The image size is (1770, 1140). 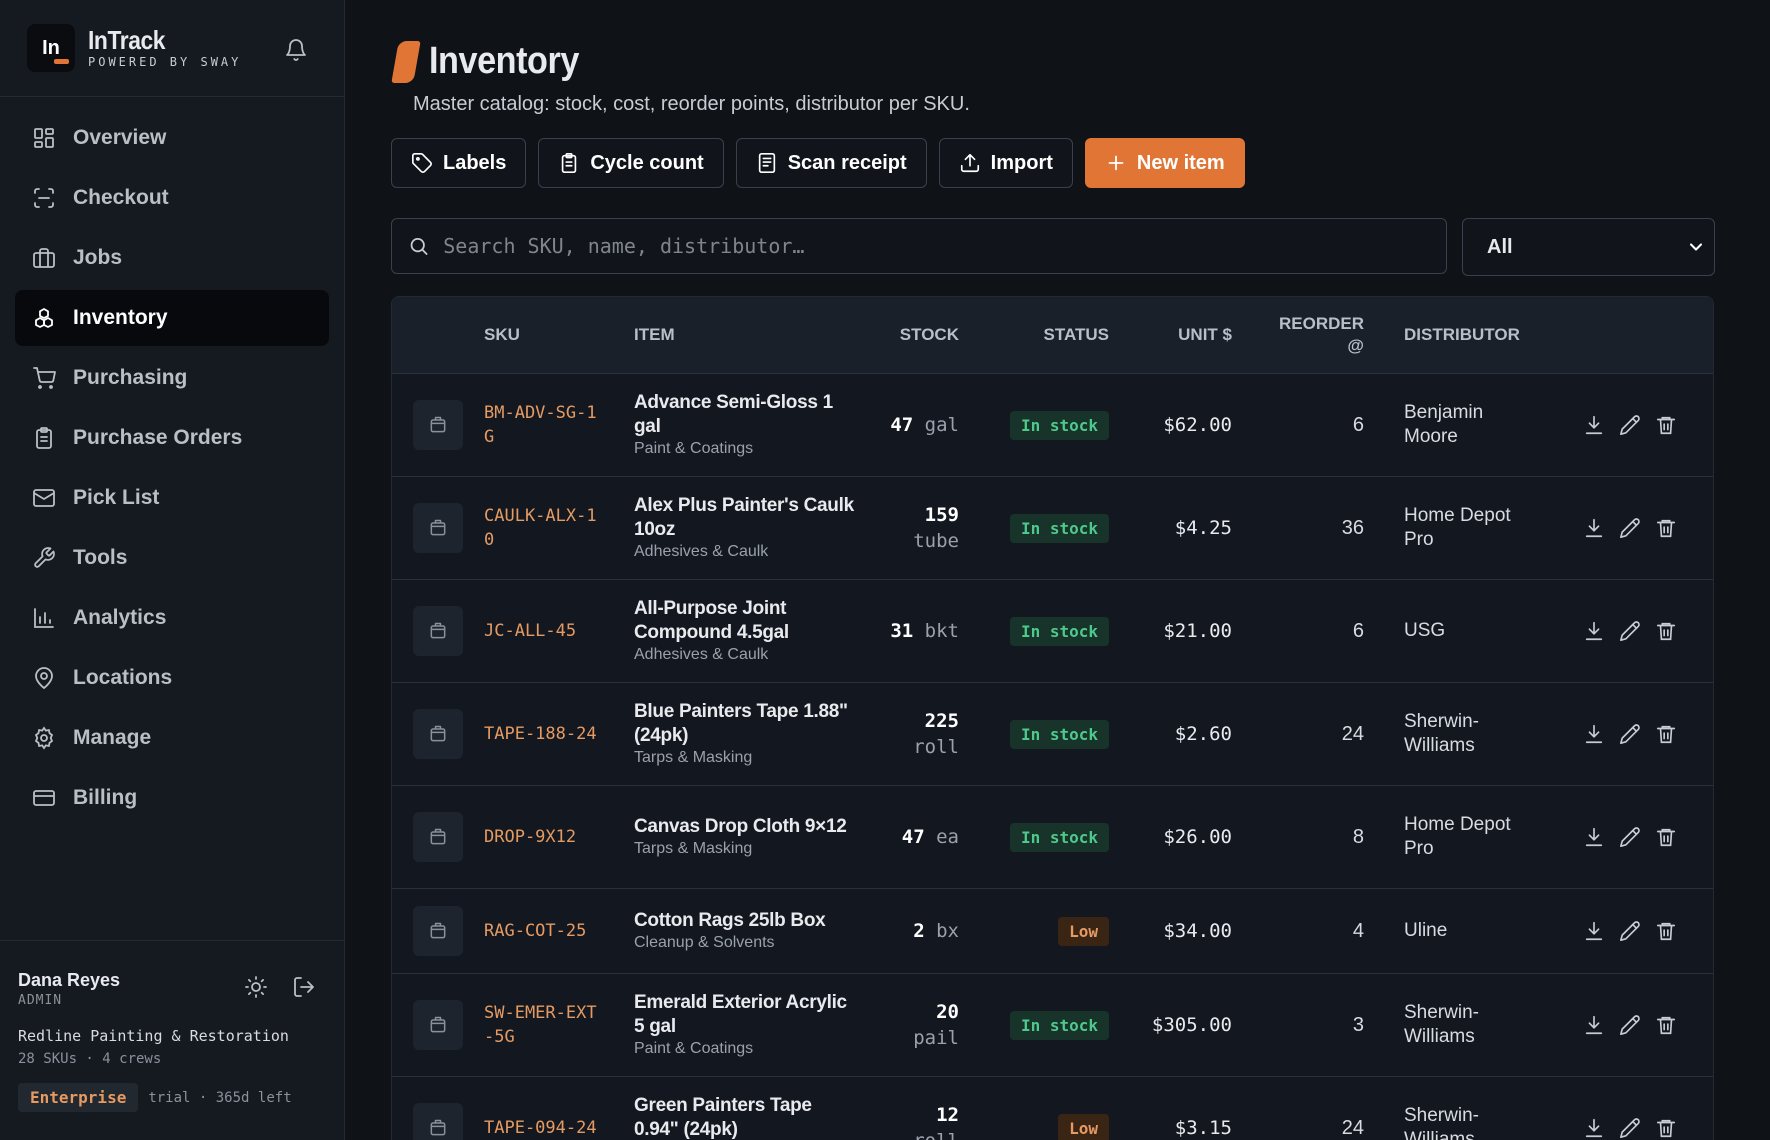 I want to click on nav-item-inventory: Inventory, so click(x=172, y=318).